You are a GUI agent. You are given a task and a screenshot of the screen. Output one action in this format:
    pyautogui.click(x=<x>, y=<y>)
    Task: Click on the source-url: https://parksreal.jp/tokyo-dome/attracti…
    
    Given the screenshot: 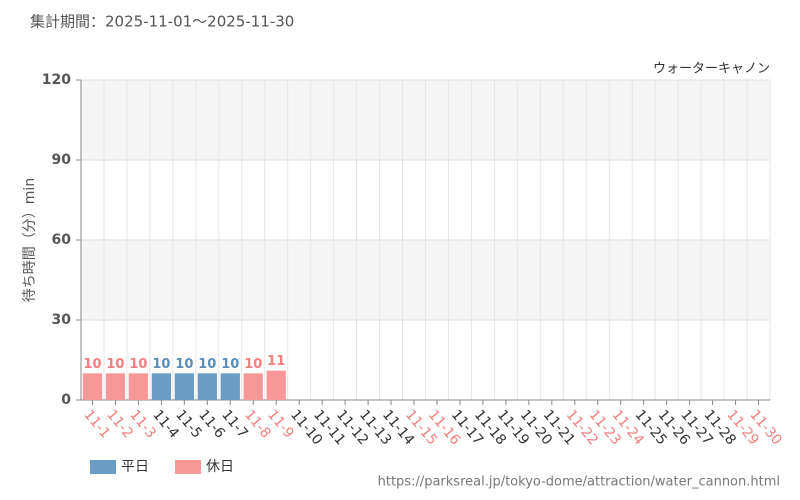 What is the action you would take?
    pyautogui.click(x=579, y=482)
    